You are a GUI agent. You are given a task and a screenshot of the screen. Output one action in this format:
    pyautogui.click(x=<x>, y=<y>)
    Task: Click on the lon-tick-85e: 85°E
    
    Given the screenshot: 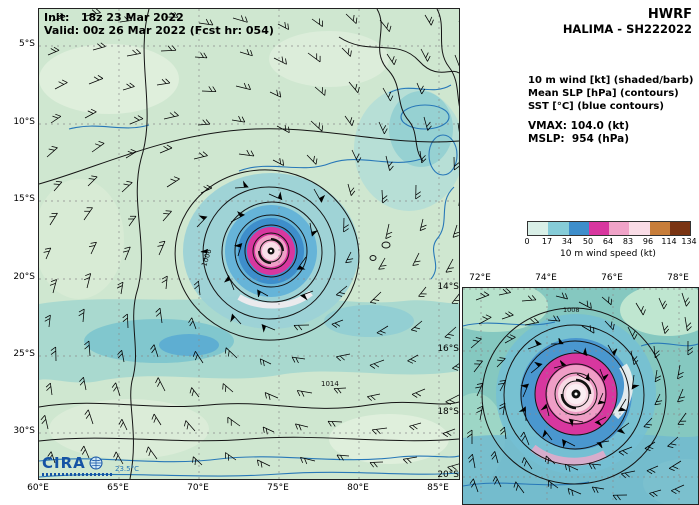 What is the action you would take?
    pyautogui.click(x=438, y=488)
    